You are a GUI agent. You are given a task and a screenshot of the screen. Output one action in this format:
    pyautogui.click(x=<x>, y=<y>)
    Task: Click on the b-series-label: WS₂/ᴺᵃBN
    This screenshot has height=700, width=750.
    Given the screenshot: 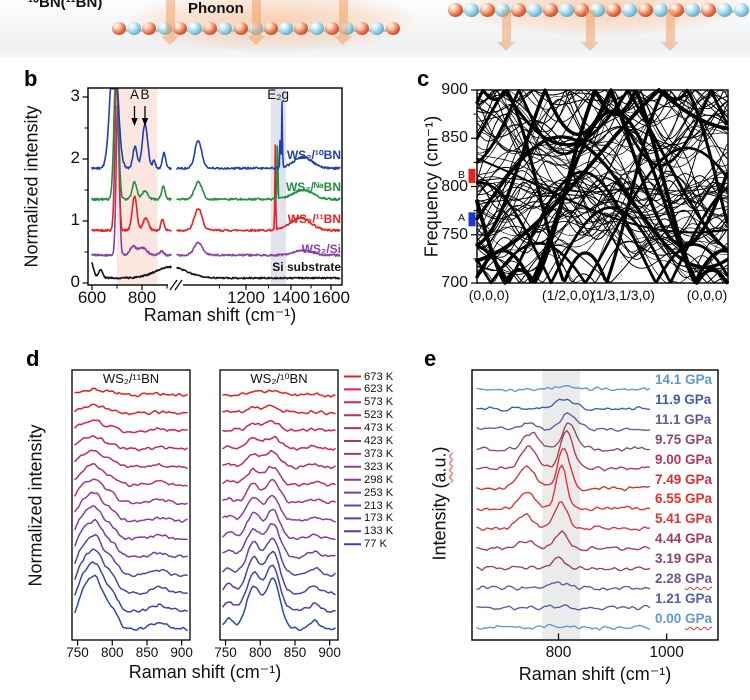 What is the action you would take?
    pyautogui.click(x=313, y=187)
    